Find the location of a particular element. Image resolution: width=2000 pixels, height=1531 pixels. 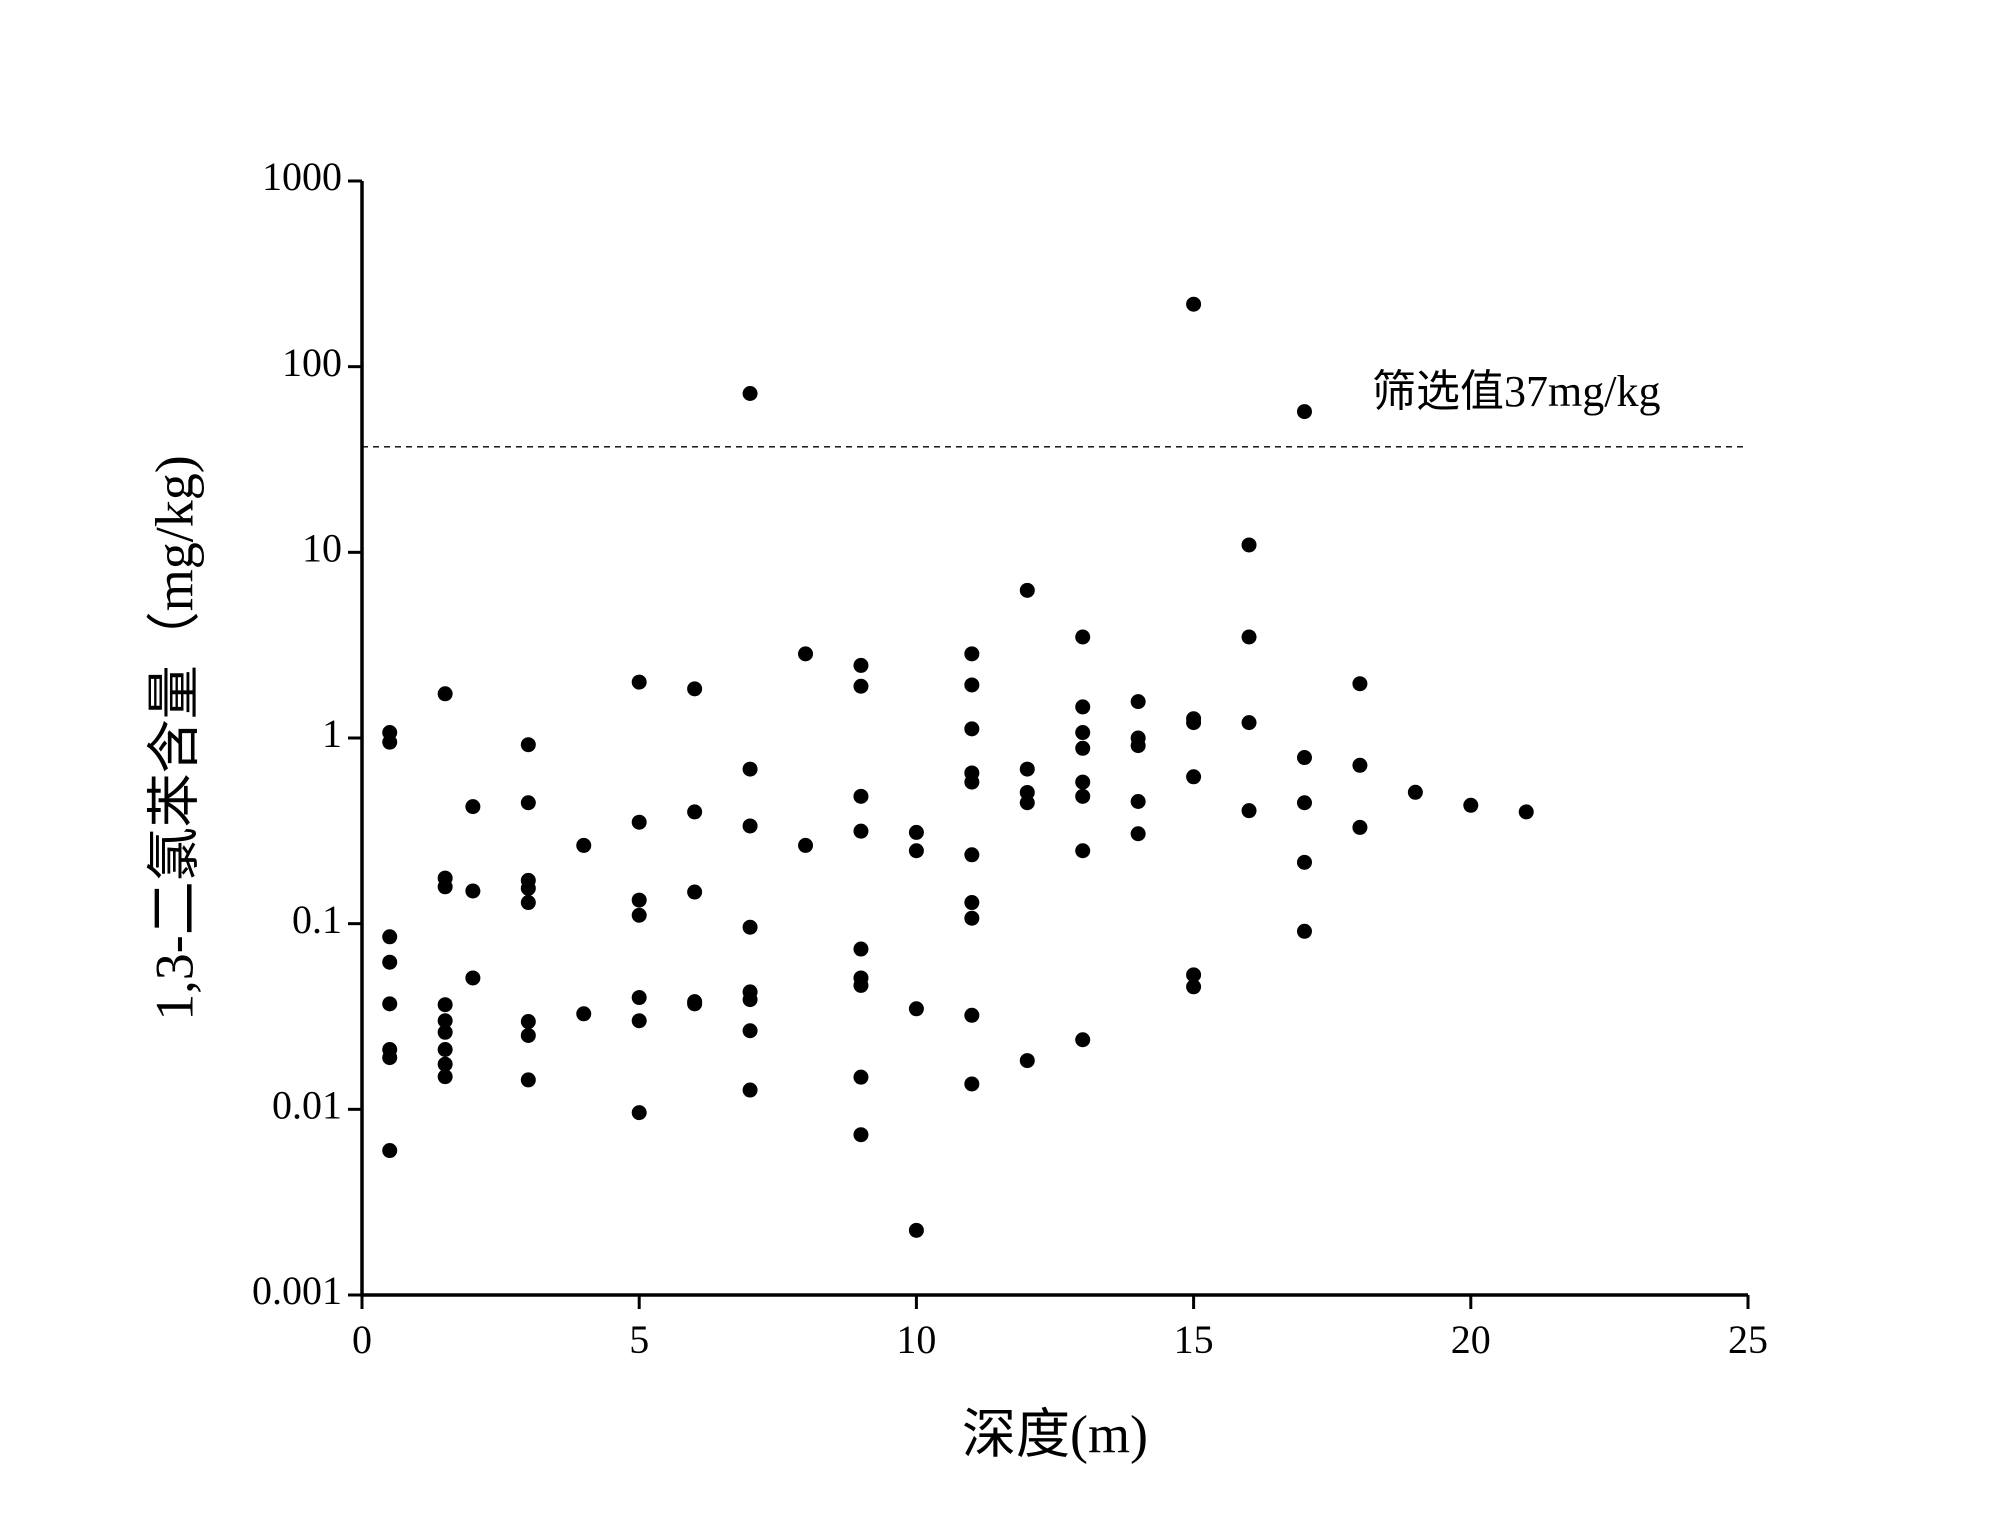

x-tick-label: 5 is located at coordinates (639, 1339).